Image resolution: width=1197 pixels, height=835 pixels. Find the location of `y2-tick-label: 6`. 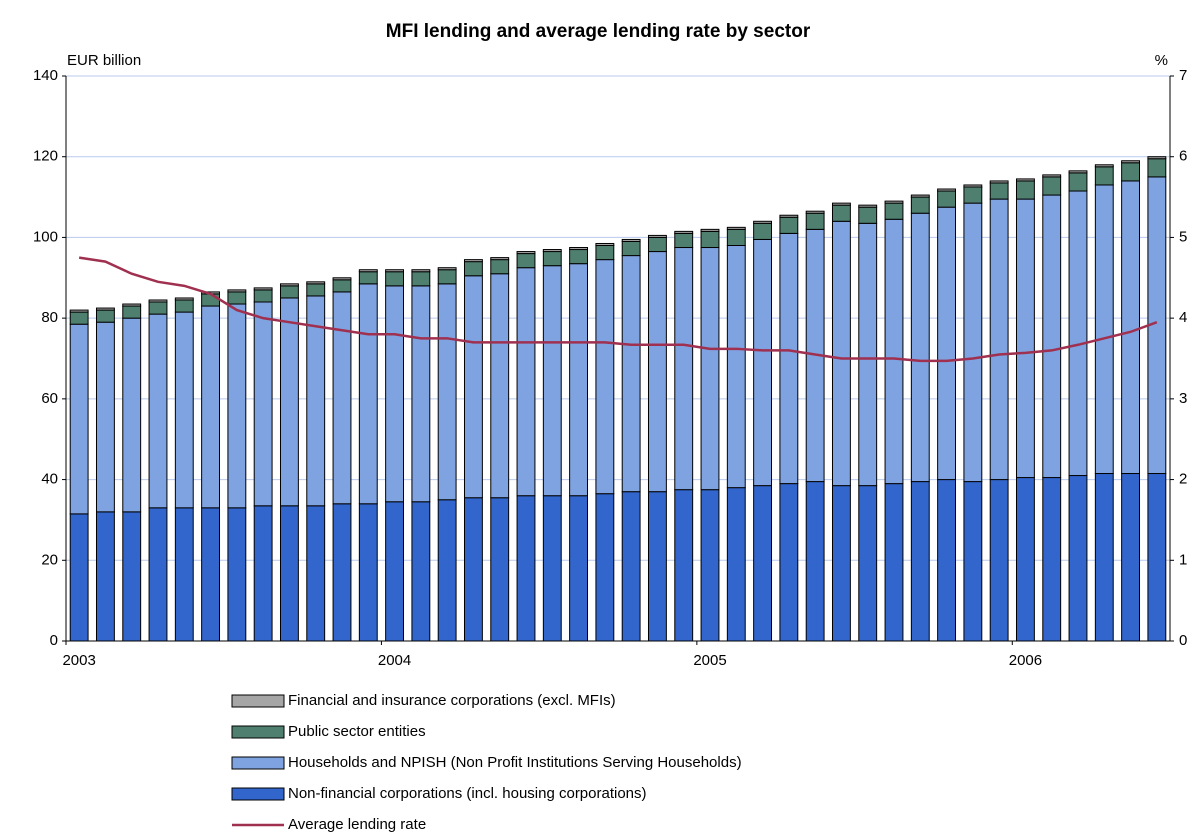

y2-tick-label: 6 is located at coordinates (1183, 156).